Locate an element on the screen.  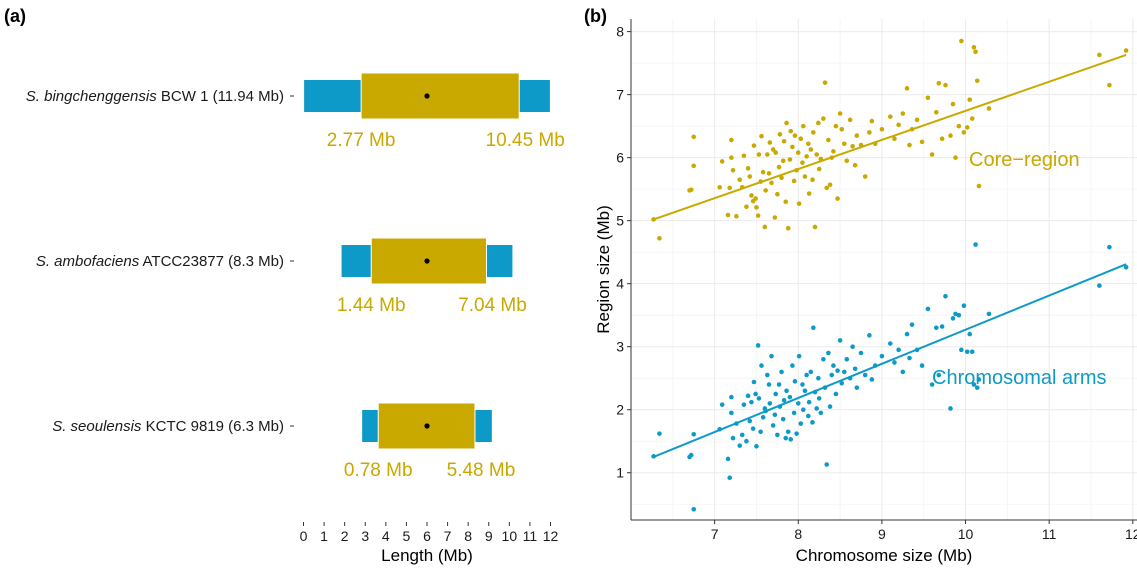
a-x-tick-label-10: 10 is located at coordinates (510, 536).